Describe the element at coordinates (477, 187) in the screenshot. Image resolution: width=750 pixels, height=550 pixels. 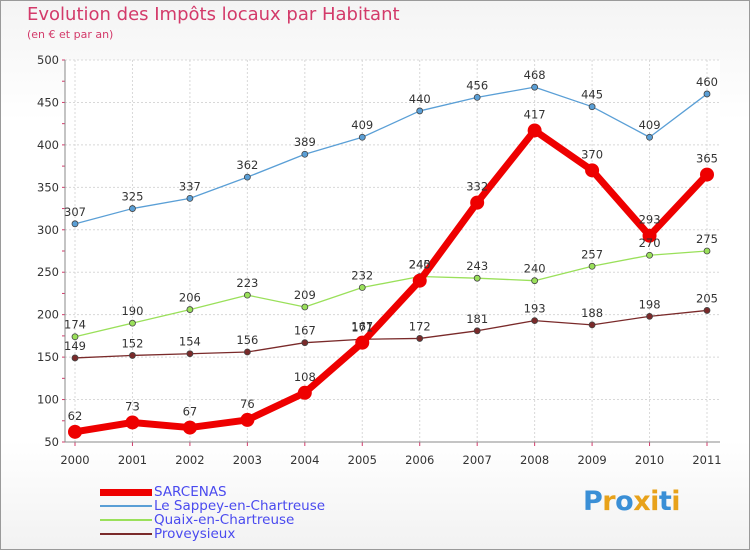
I see `data-label-sarcenas: 332` at that location.